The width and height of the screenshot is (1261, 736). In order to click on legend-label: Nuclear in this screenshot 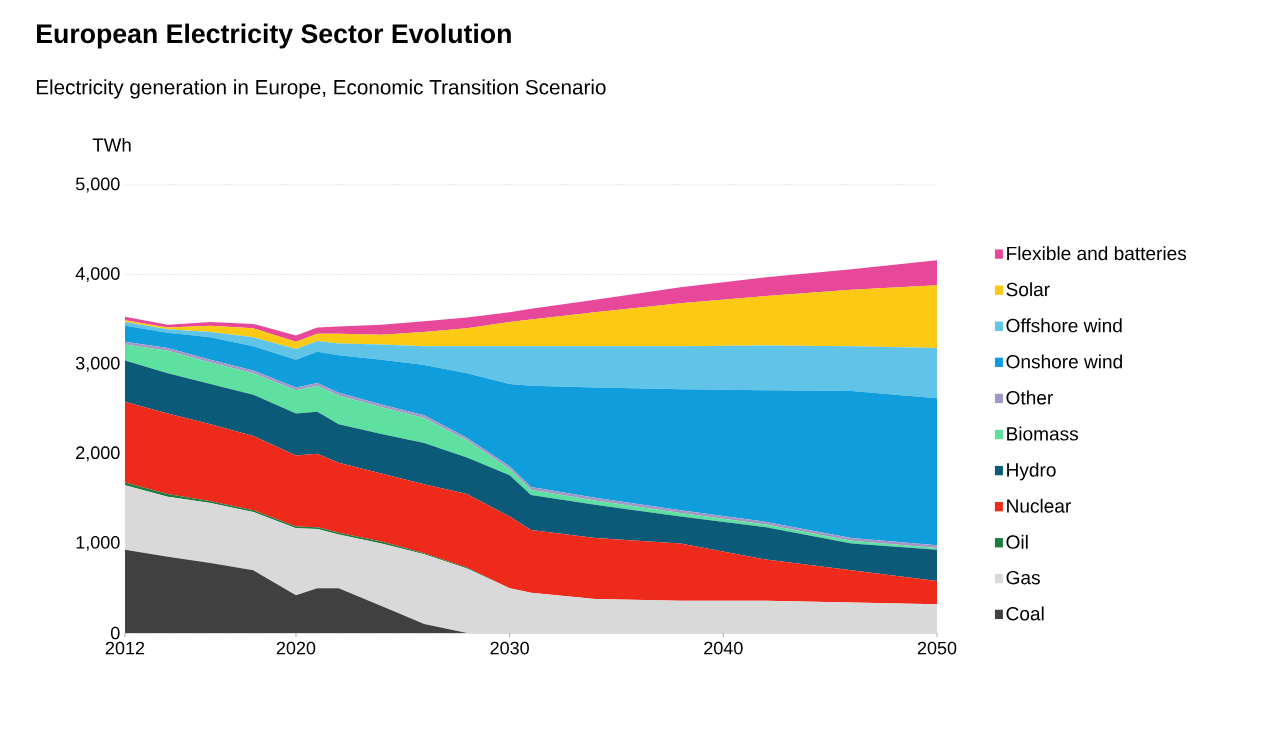, I will do `click(1039, 505)`.